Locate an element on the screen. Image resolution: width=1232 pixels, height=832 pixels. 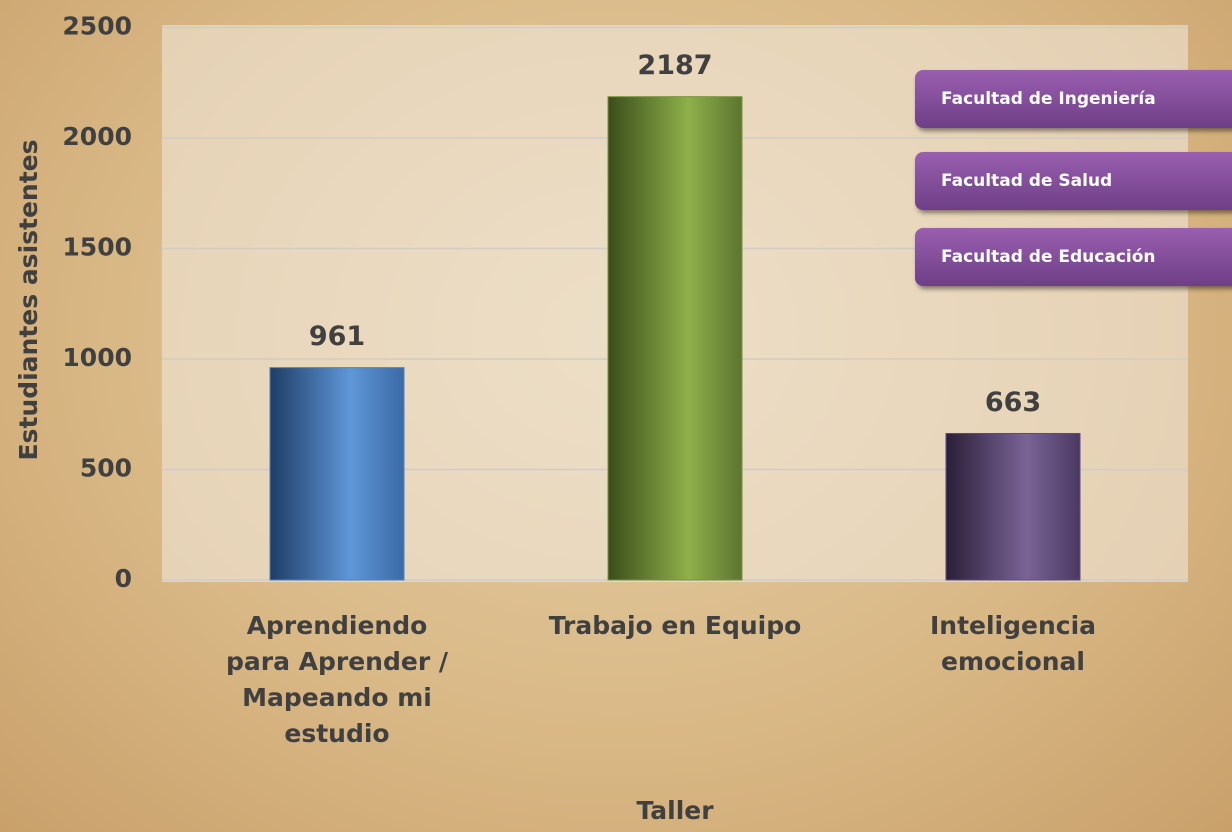
faculty-box: Facultad de Educación is located at coordinates (1073, 257).